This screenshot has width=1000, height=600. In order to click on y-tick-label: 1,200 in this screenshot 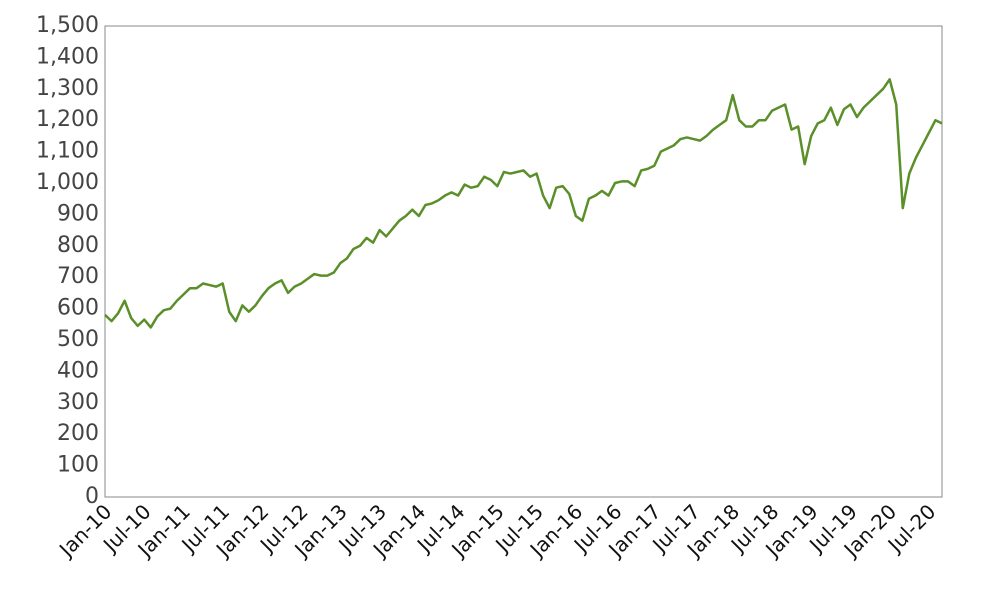, I will do `click(67, 119)`.